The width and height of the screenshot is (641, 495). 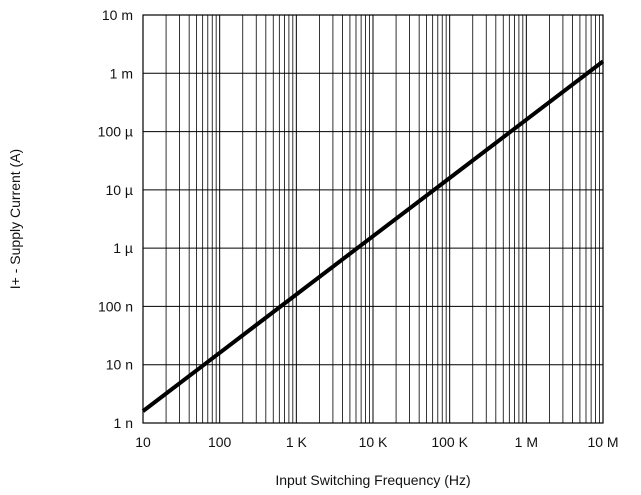 What do you see at coordinates (123, 423) in the screenshot?
I see `y-tick-label: 1 n` at bounding box center [123, 423].